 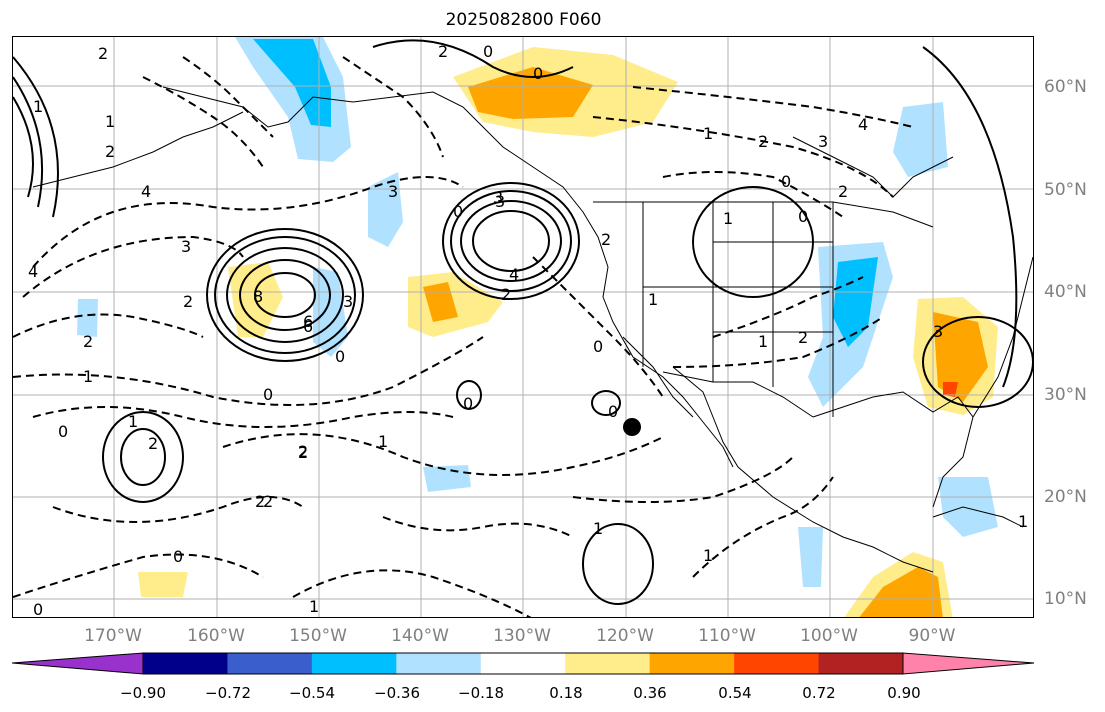 What do you see at coordinates (632, 427) in the screenshot?
I see `location-marker` at bounding box center [632, 427].